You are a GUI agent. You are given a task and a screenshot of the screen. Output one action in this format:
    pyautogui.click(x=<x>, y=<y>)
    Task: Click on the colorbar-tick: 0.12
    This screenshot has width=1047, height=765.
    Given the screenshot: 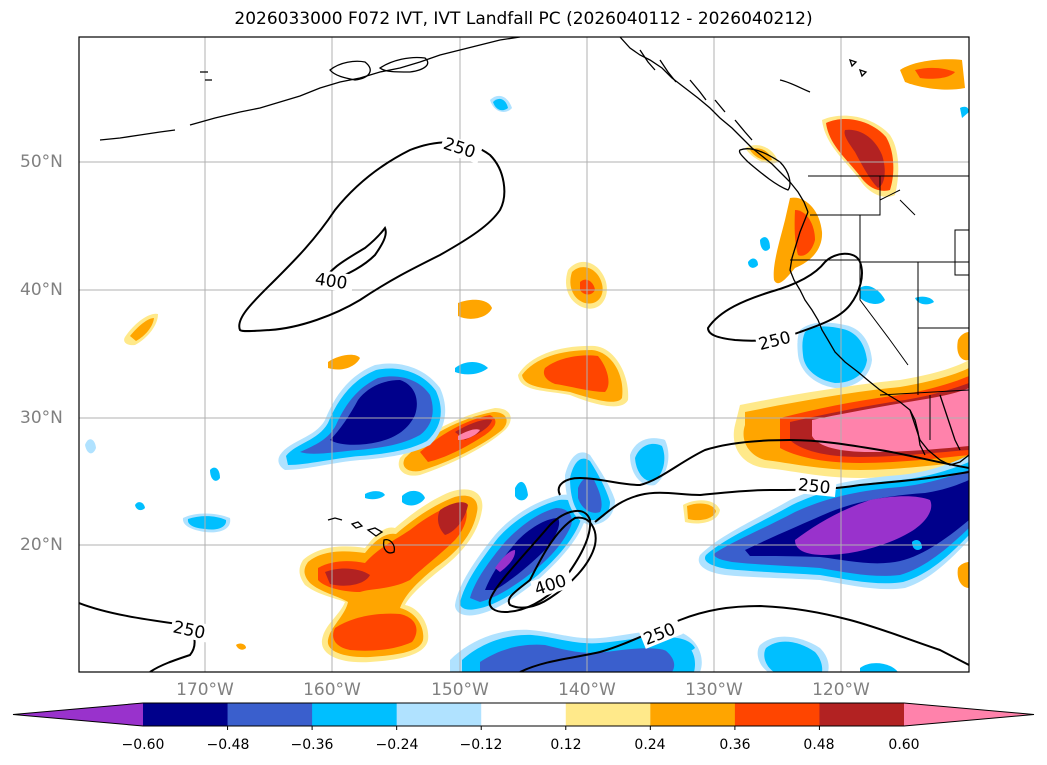 What is the action you would take?
    pyautogui.click(x=566, y=745)
    